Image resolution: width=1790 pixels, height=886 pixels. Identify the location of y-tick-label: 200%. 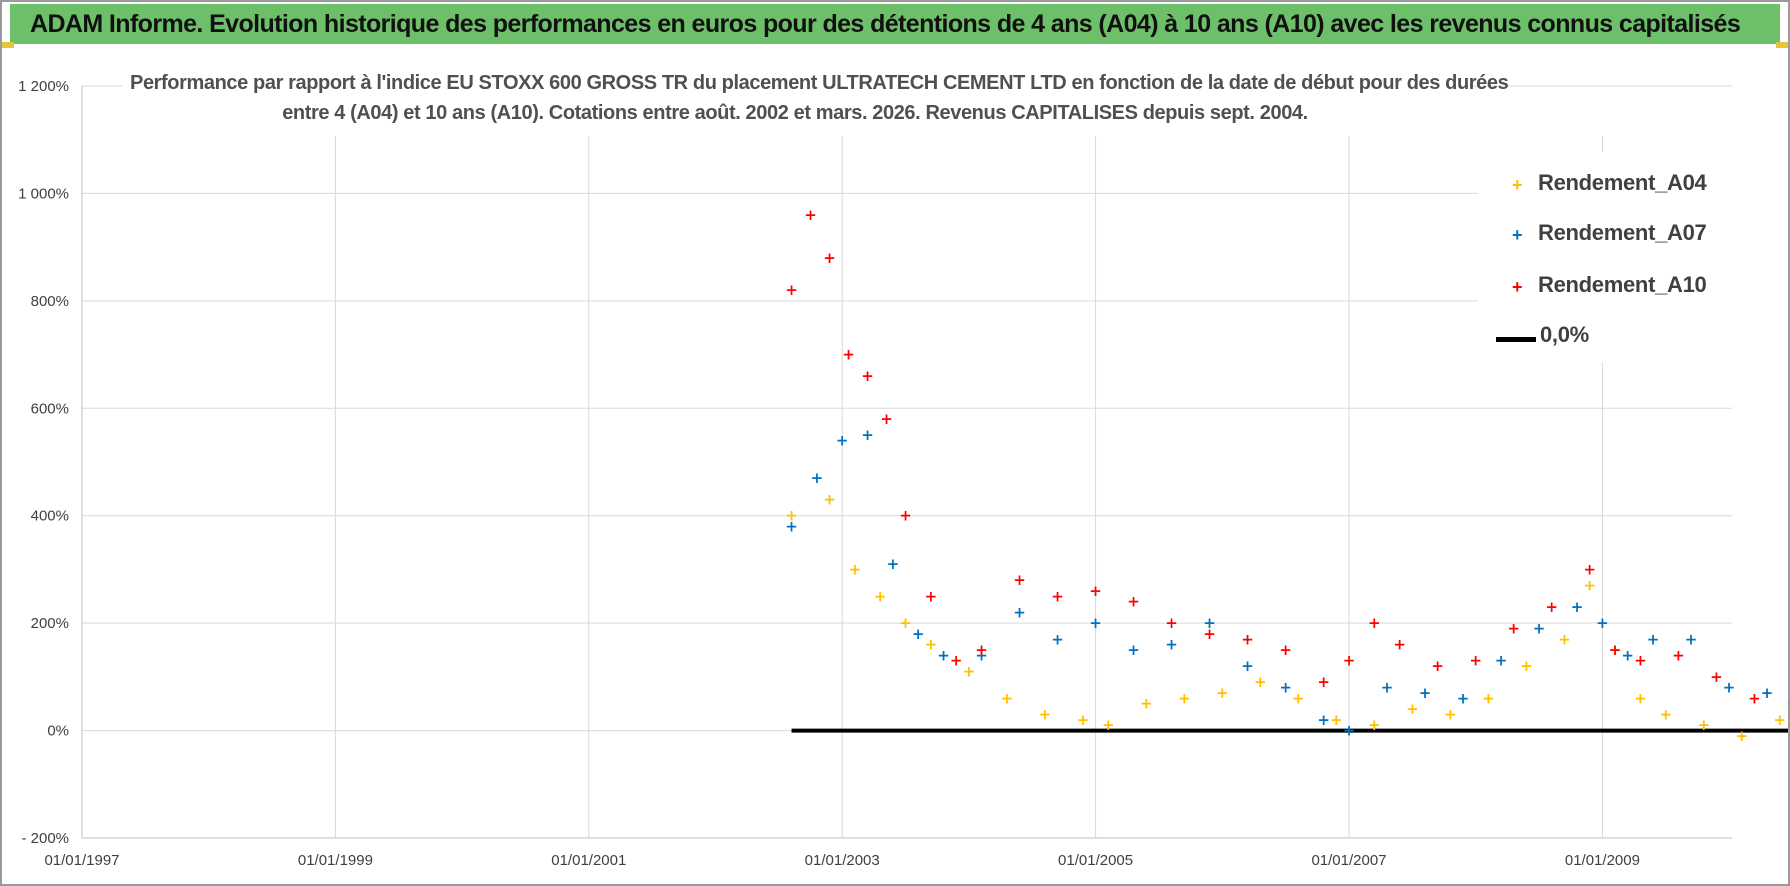
(50, 623).